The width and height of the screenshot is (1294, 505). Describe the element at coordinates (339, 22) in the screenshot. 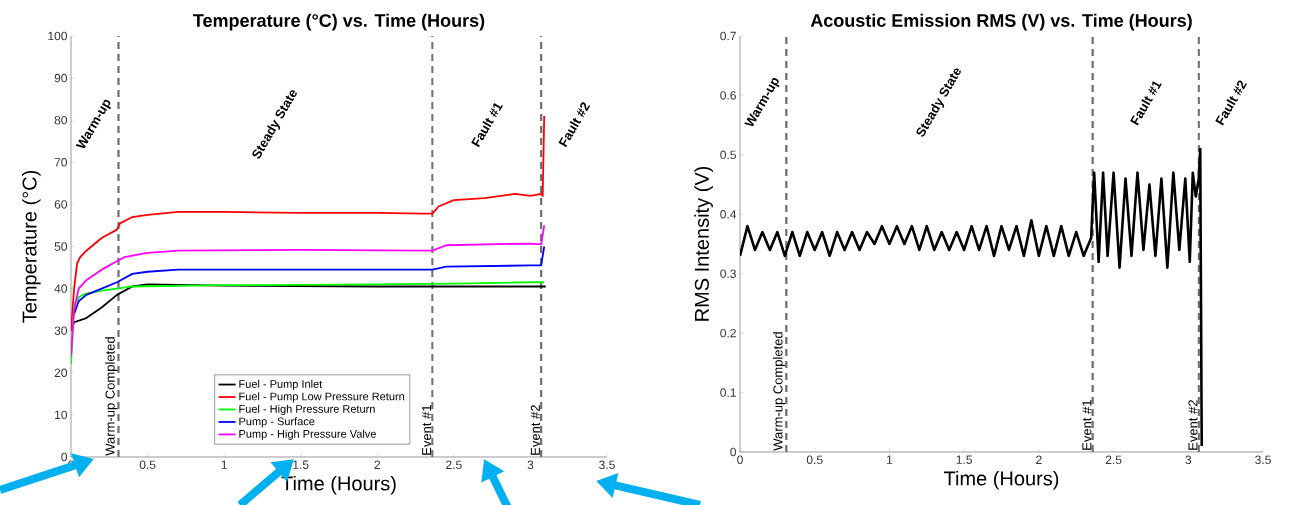

I see `chart-title: Temperature (°C) vs. Time (Hours)` at that location.